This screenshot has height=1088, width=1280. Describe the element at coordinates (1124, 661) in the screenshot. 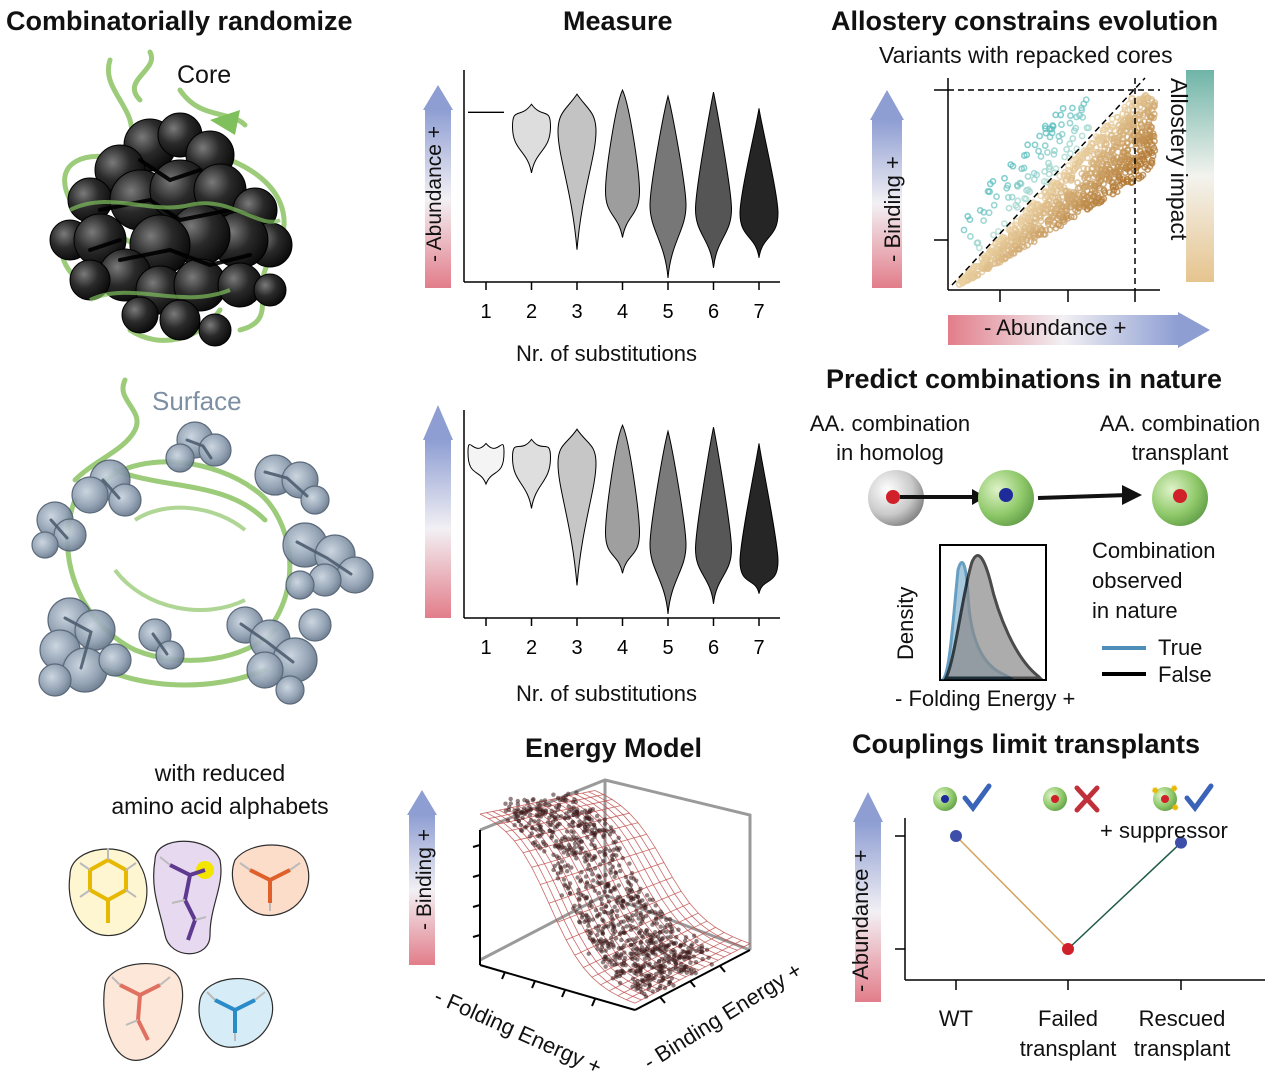

I see `legend-swatches` at that location.